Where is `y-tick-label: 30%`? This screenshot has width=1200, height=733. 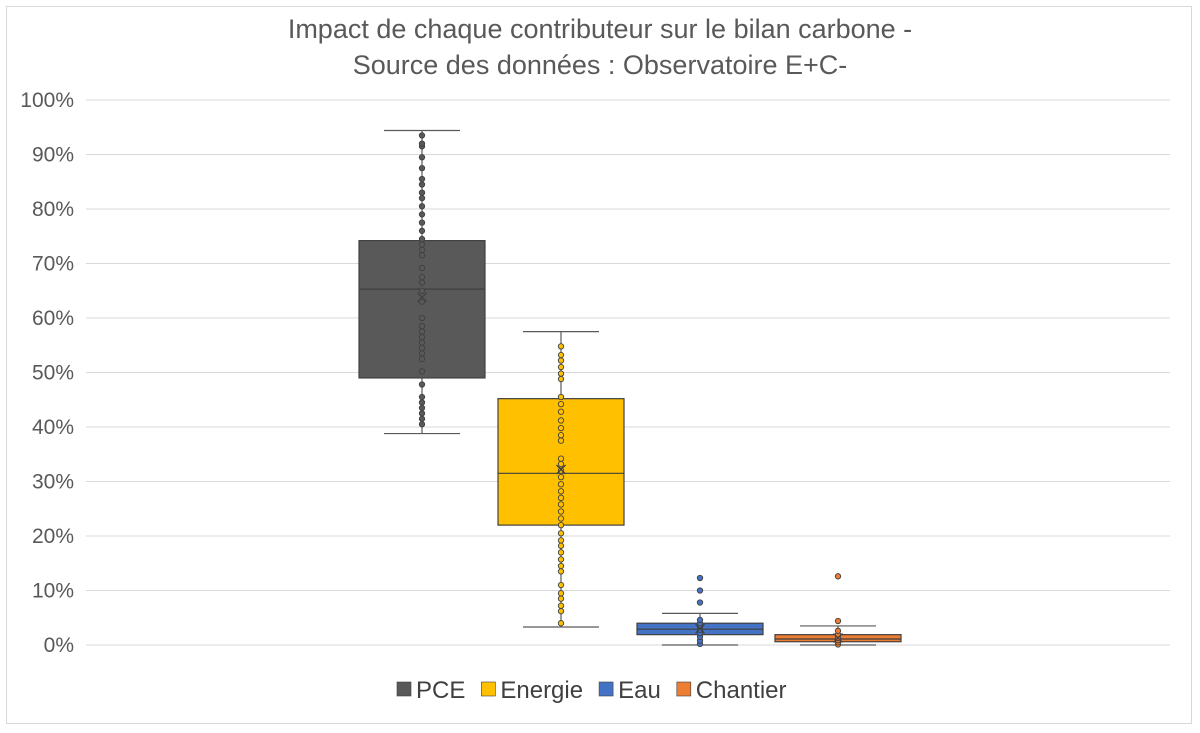 y-tick-label: 30% is located at coordinates (53, 482).